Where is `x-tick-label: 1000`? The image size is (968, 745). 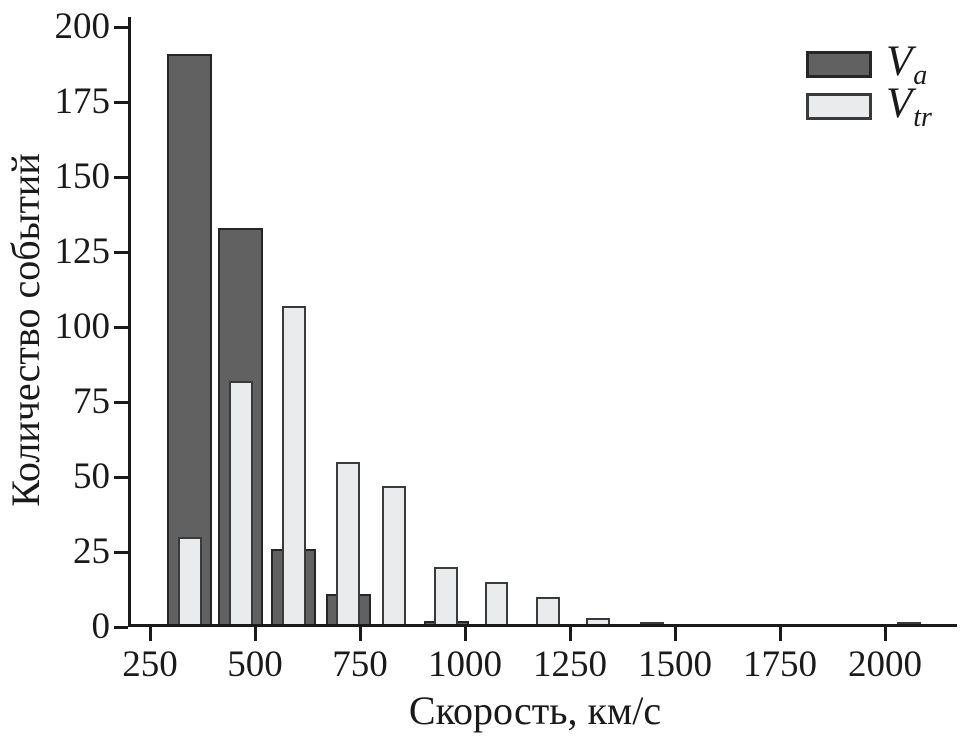
x-tick-label: 1000 is located at coordinates (465, 664).